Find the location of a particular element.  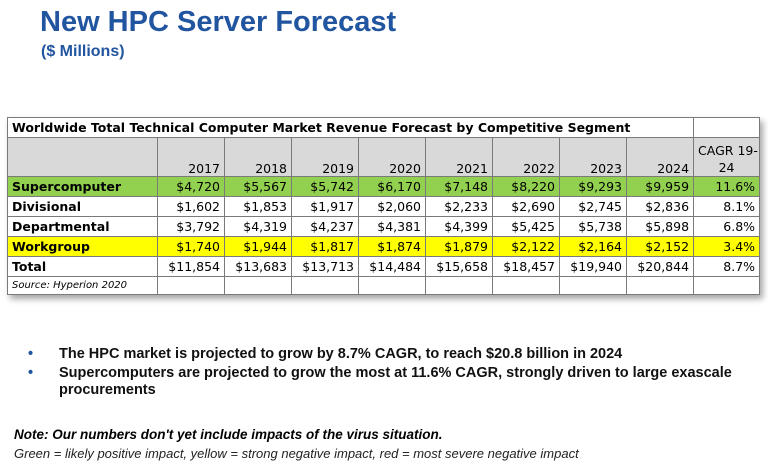

row-label: Divisional is located at coordinates (82, 206).